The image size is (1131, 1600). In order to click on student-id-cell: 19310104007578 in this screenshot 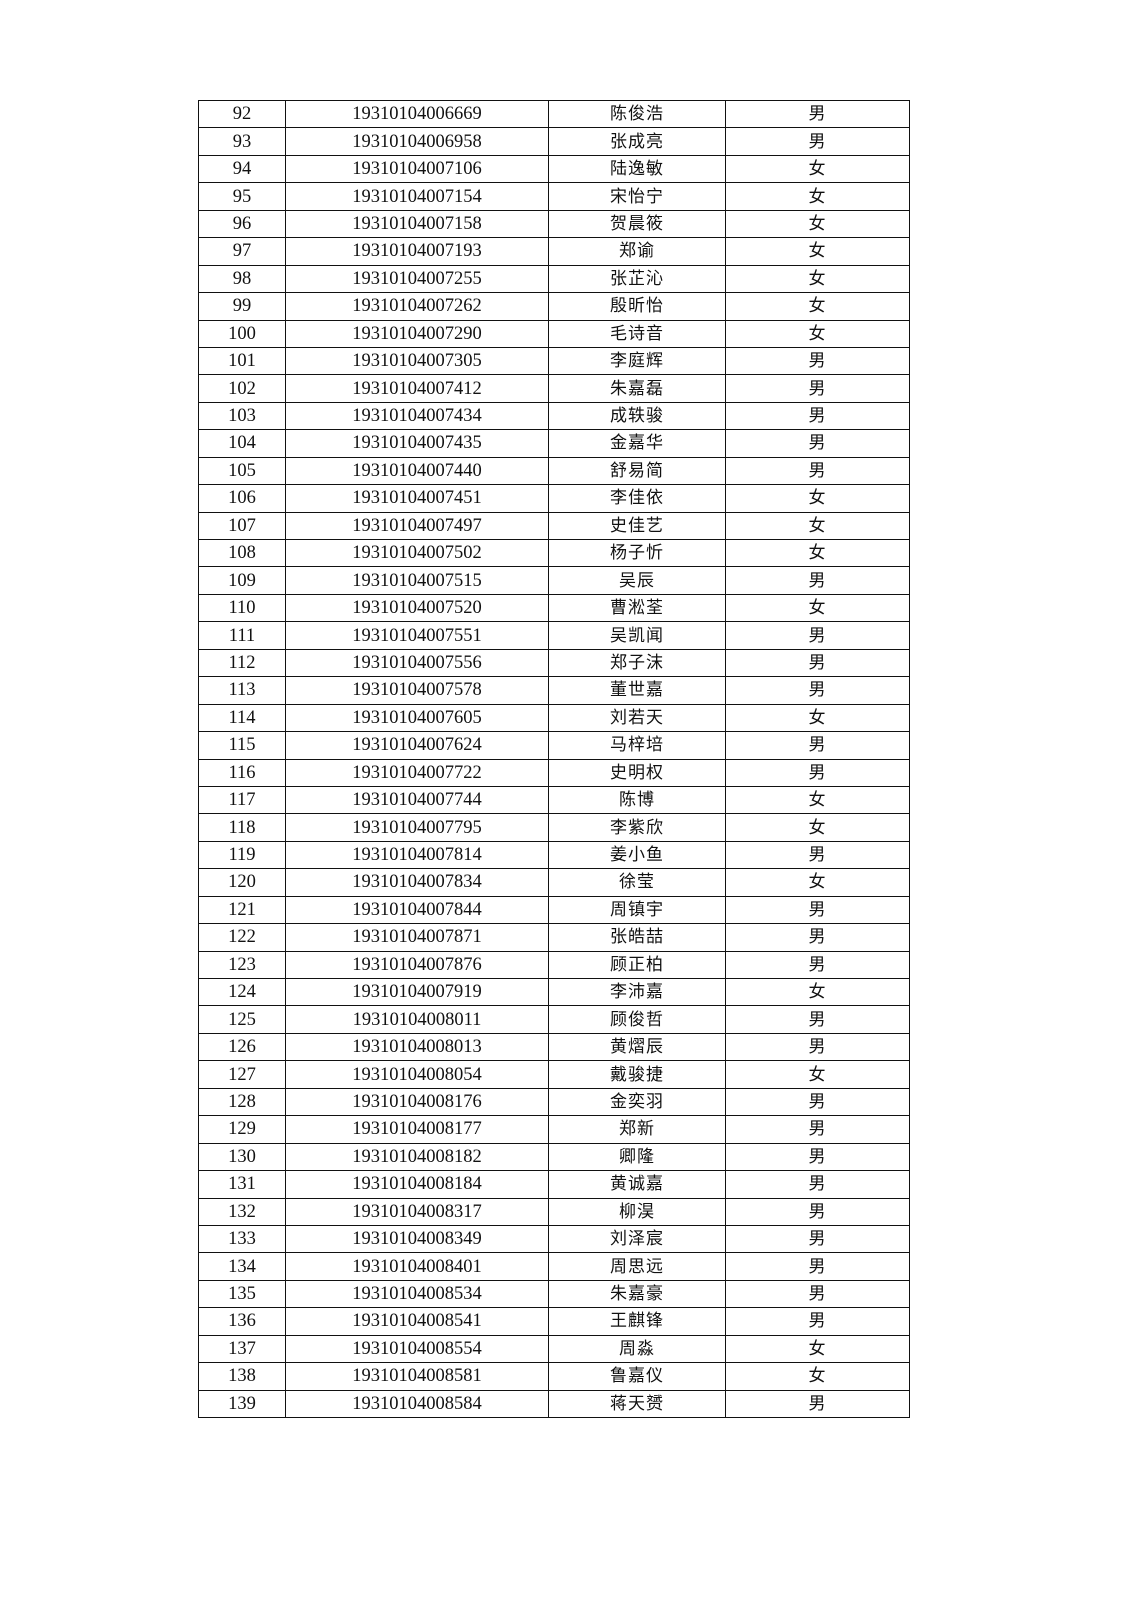, I will do `click(417, 690)`.